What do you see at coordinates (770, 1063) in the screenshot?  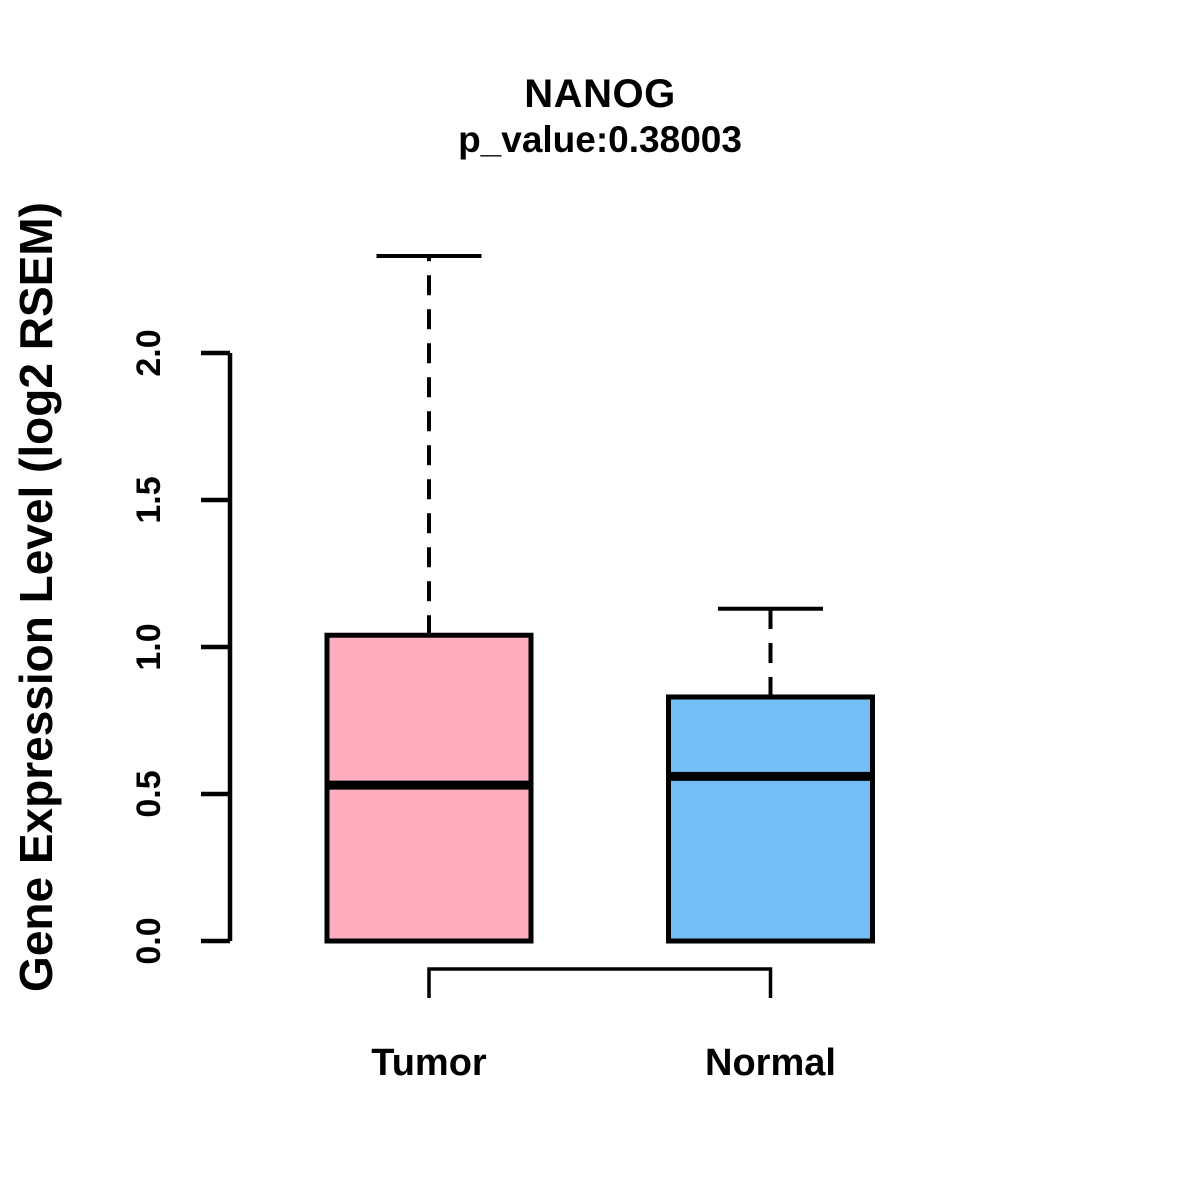 I see `x-category-label-normal: Normal` at bounding box center [770, 1063].